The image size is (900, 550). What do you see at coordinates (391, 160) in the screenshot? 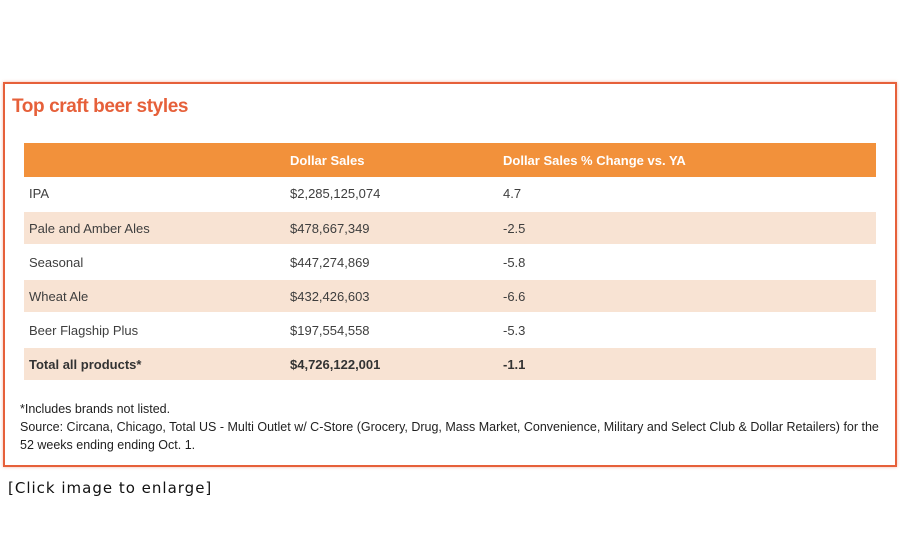
I see `col-header-dollar-sales: Dollar Sales` at bounding box center [391, 160].